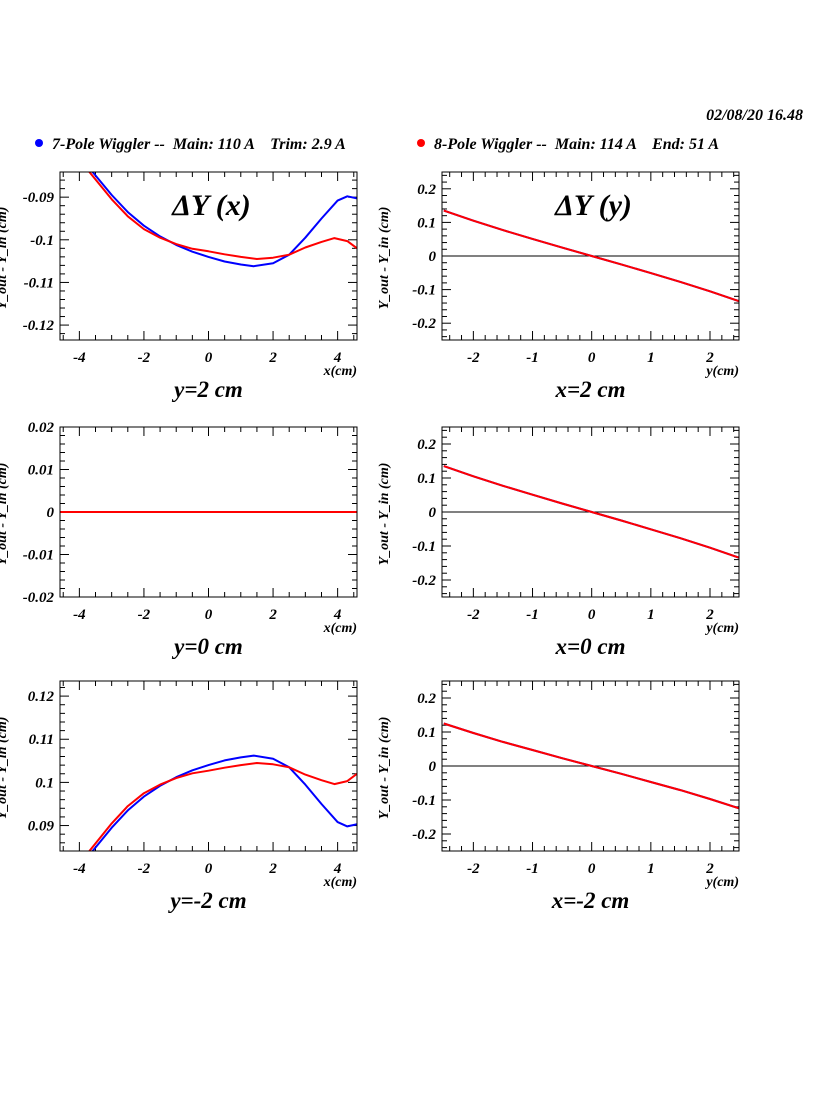  I want to click on y-tick-label: -0.02, so click(39, 598).